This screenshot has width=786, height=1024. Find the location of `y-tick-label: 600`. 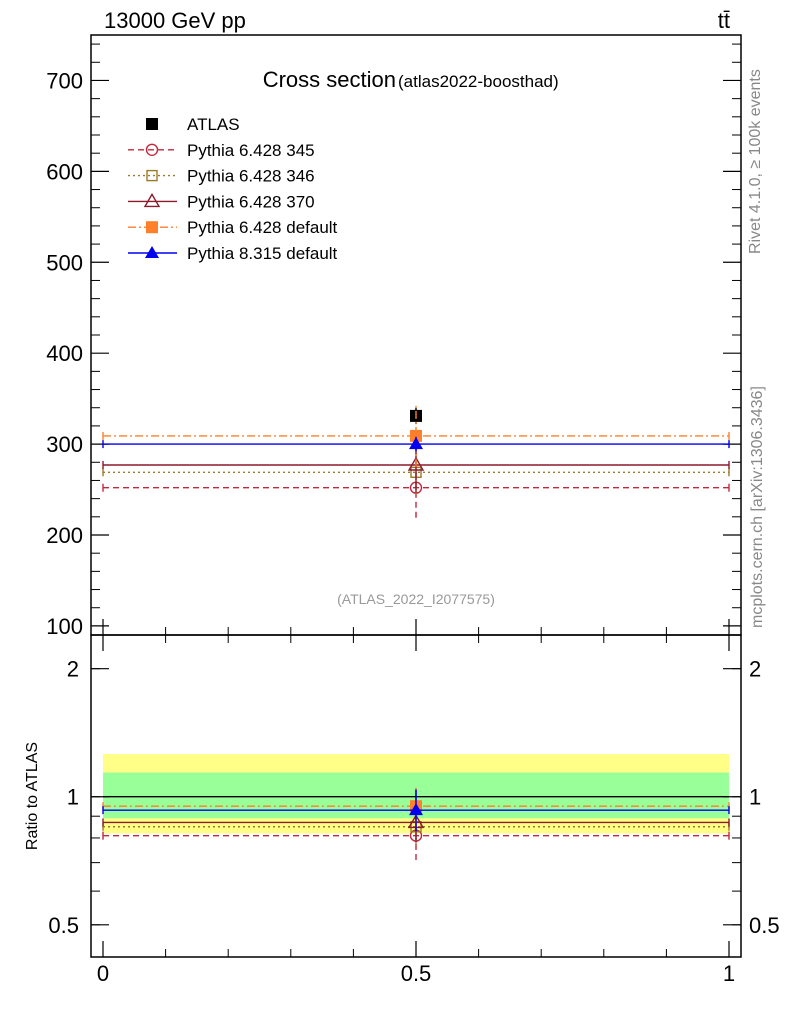

y-tick-label: 600 is located at coordinates (64, 171).